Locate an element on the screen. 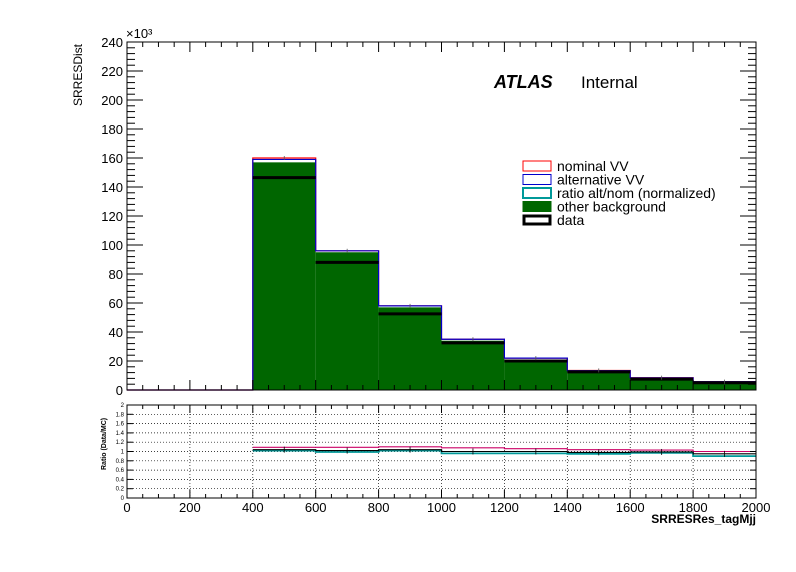 This screenshot has width=796, height=572. x-tick-label: 2000 is located at coordinates (756, 507).